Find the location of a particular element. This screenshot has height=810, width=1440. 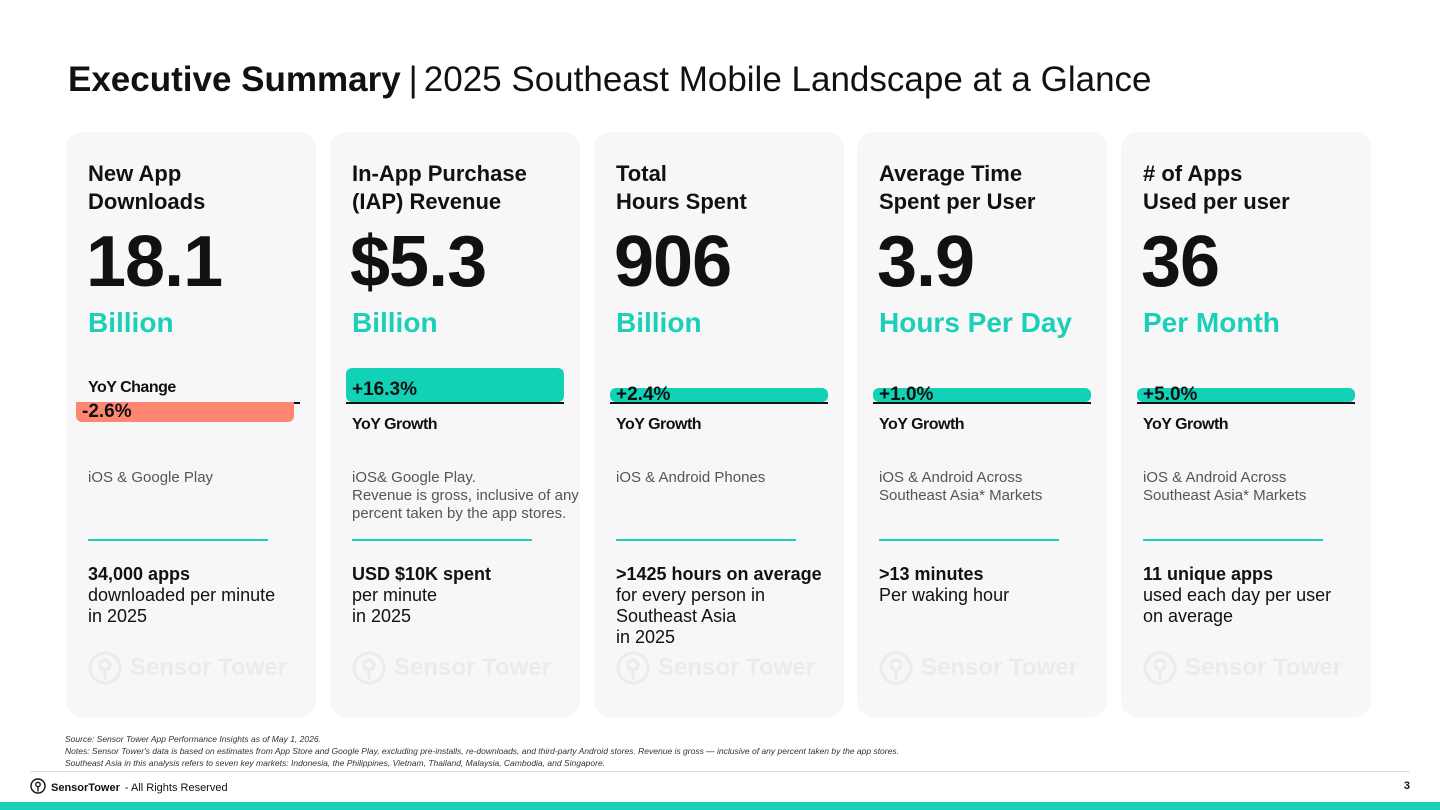

card-label-line1: # of Apps is located at coordinates (1193, 173).